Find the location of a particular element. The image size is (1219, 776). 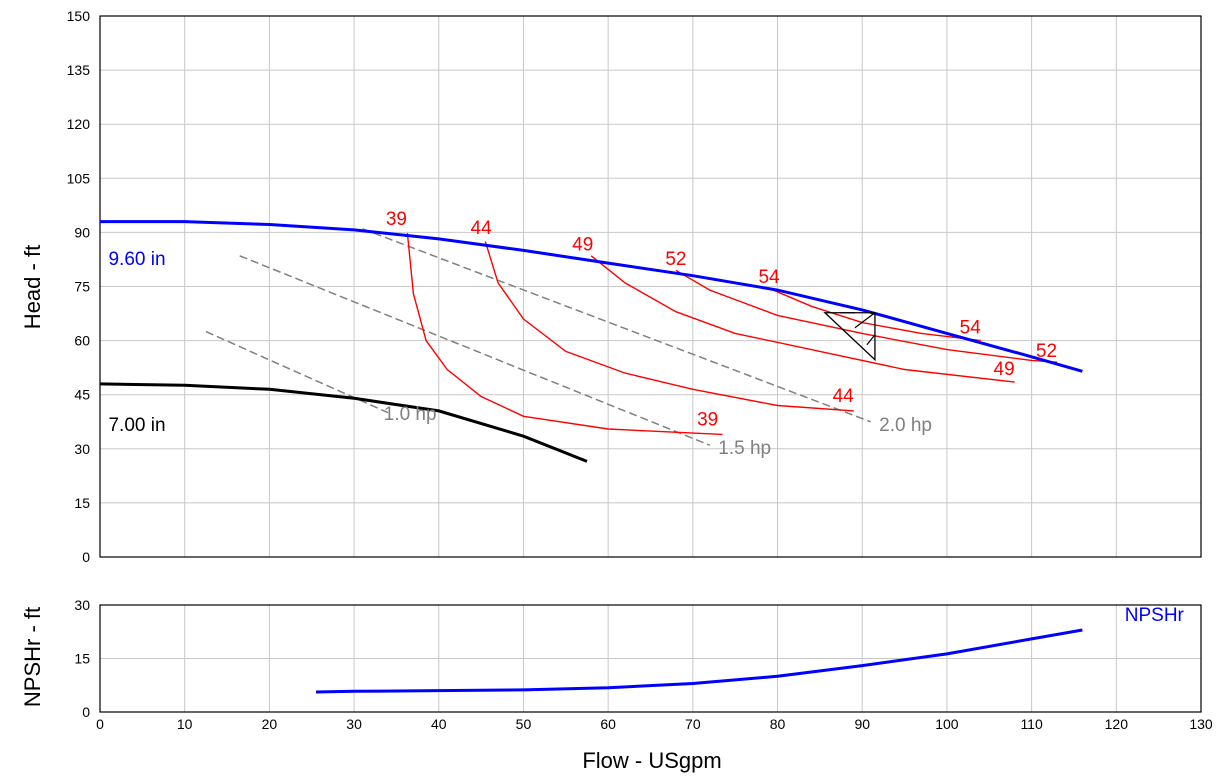

impeller-curve-label: 7.00 in is located at coordinates (136, 425).